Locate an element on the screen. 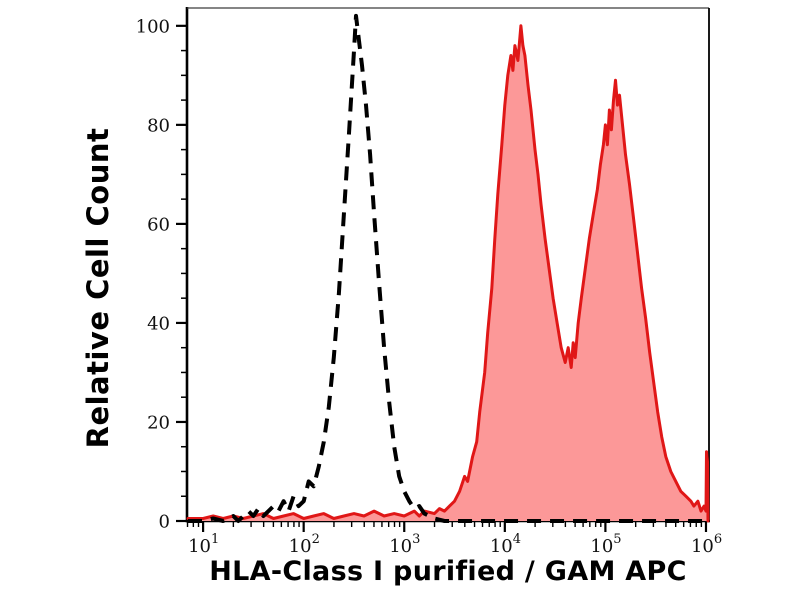 This screenshot has width=800, height=600. x-tick-label: 10³ is located at coordinates (404, 544).